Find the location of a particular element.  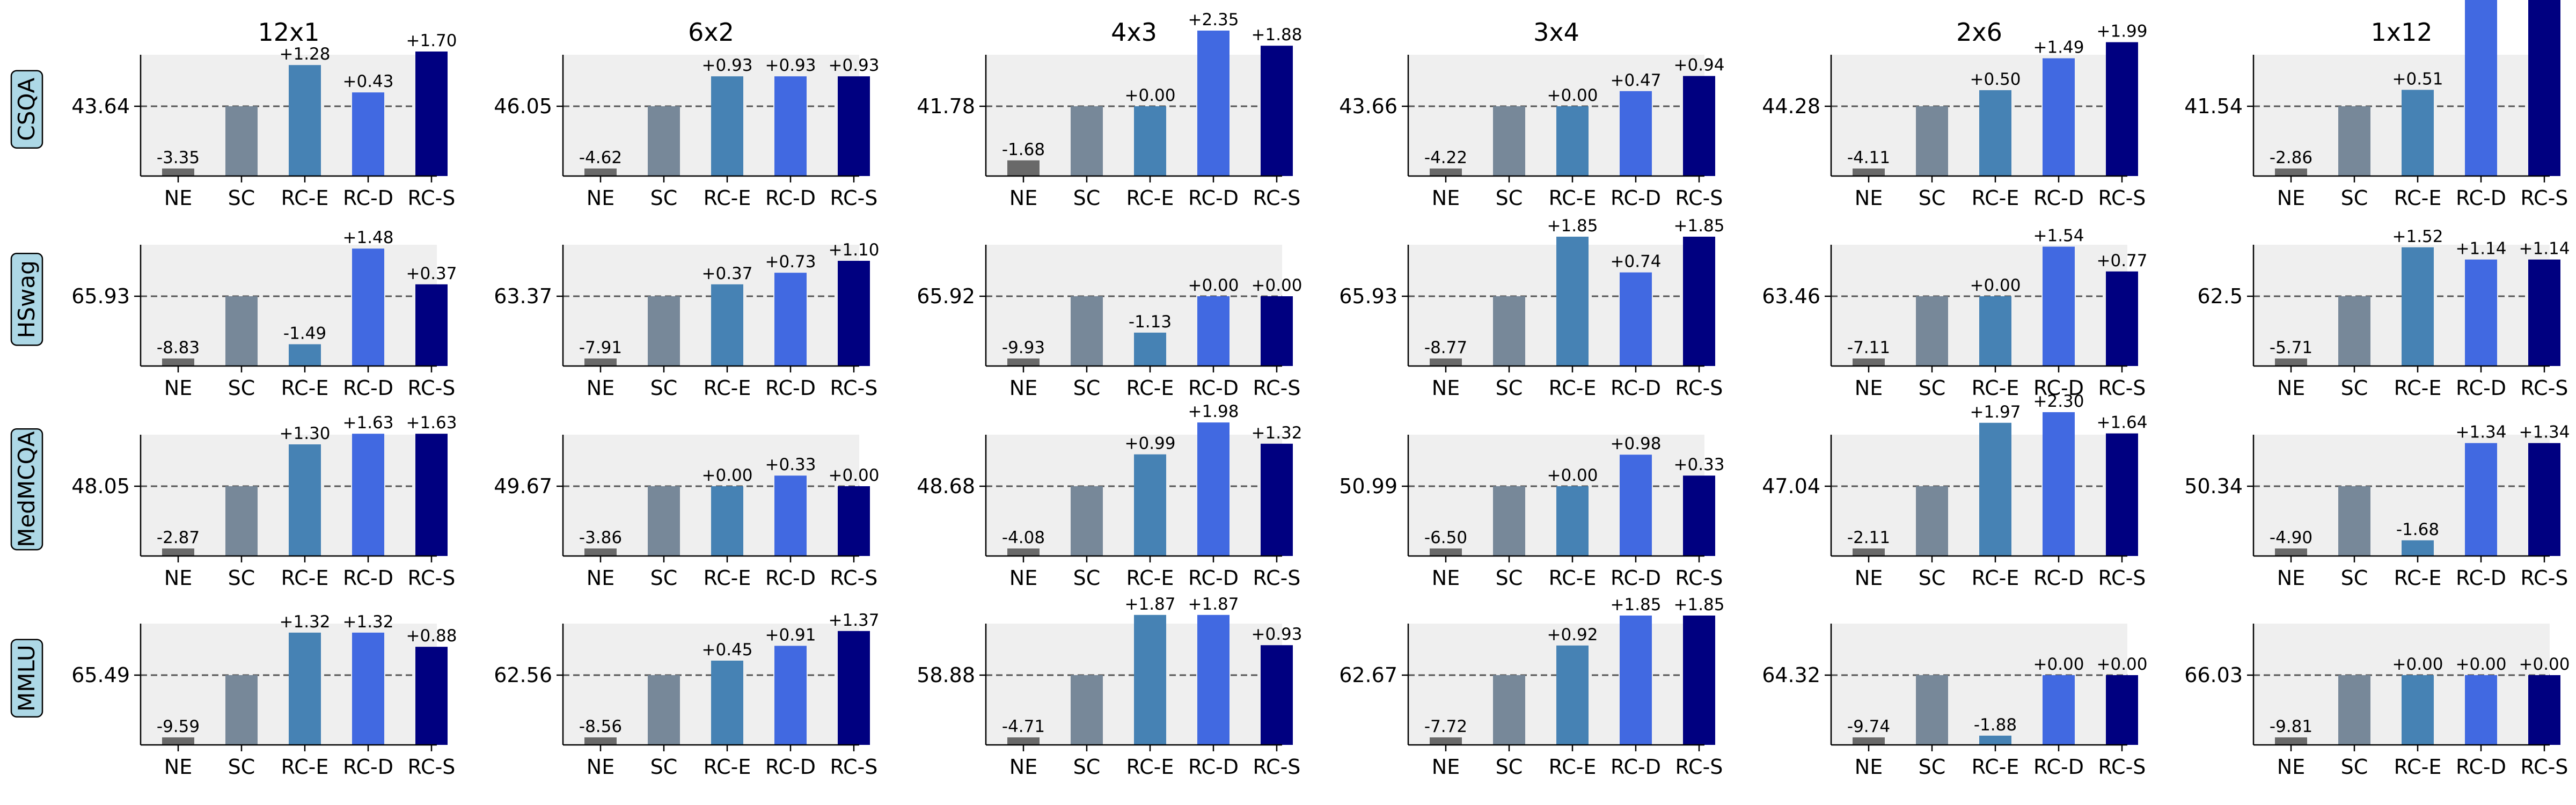

delta-label-rc-d: +0.73 is located at coordinates (790, 262).